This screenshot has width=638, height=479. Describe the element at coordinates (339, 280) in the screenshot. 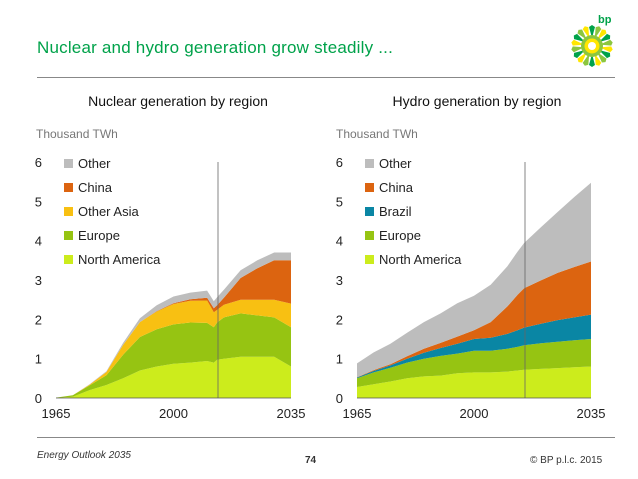

I see `hydro-y-tick-label: 3` at that location.